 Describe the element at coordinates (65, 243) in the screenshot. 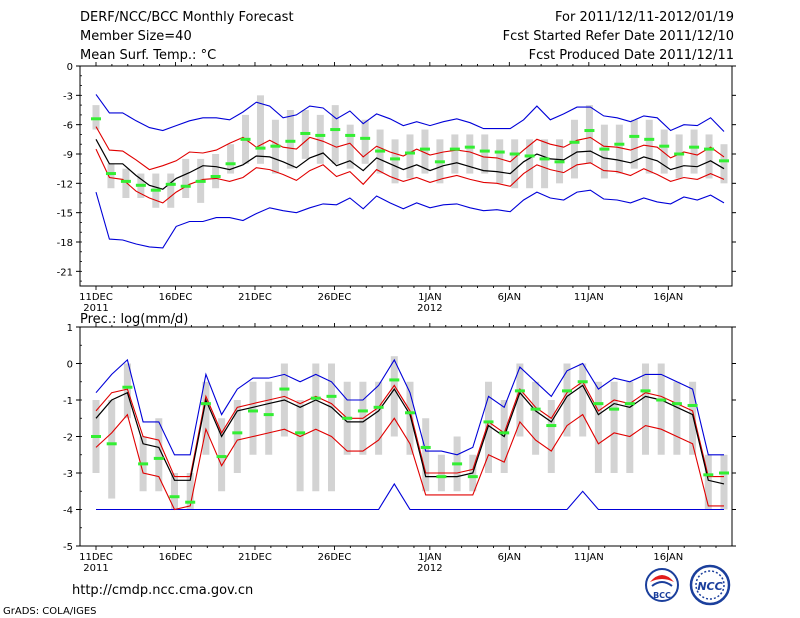

I see `y-tick-label: -18` at that location.